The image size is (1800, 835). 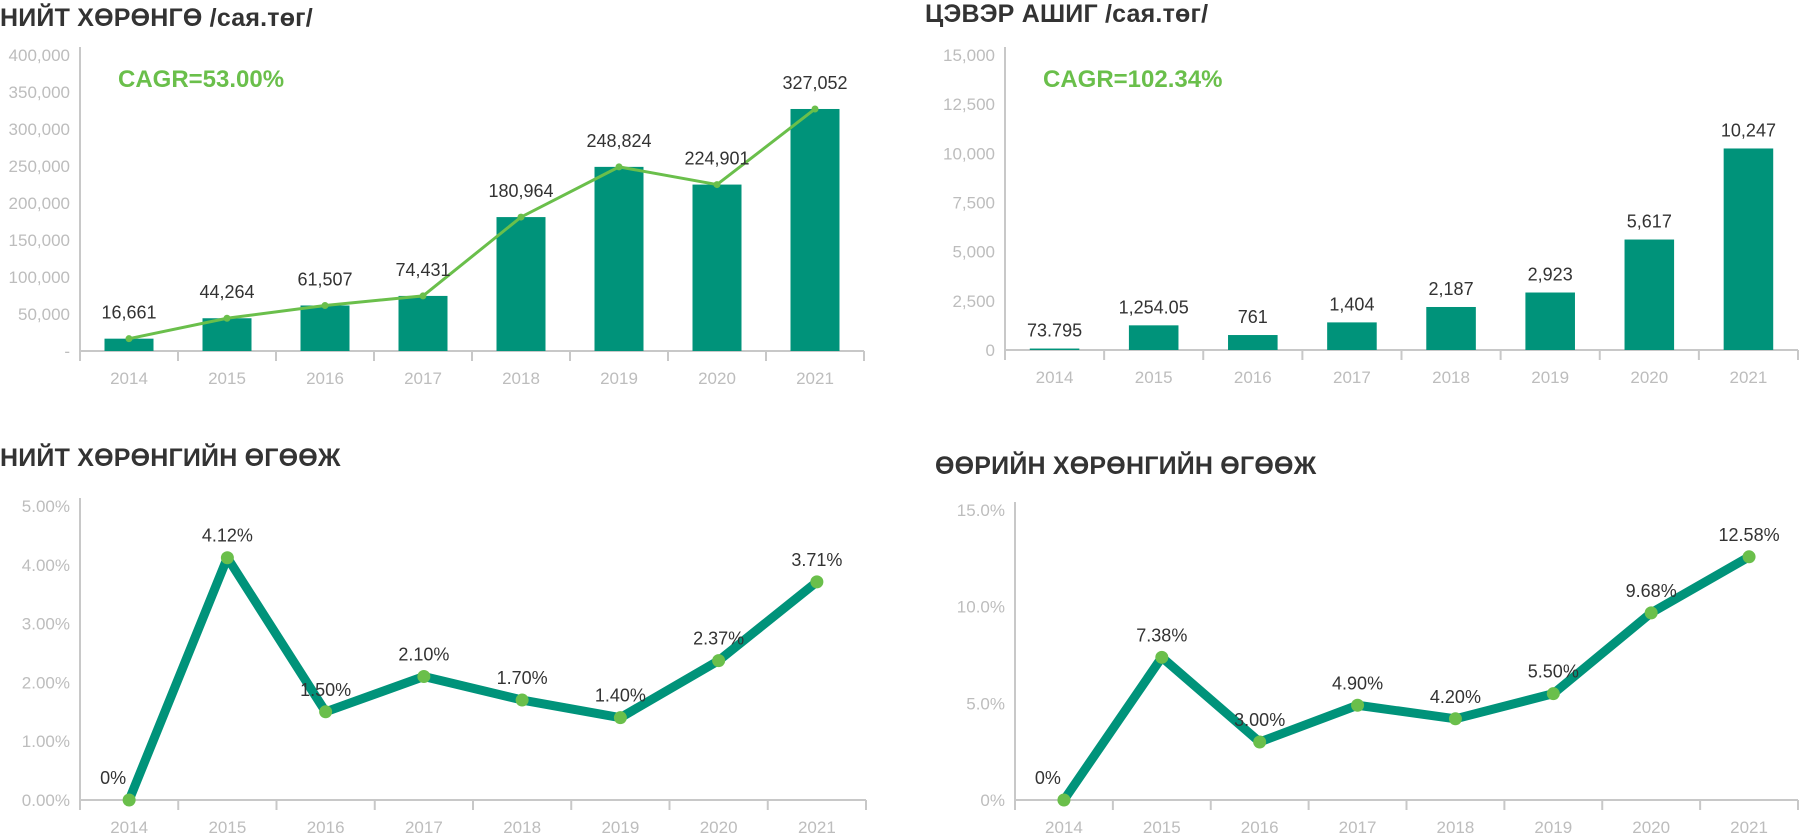 What do you see at coordinates (1748, 130) in the screenshot?
I see `data-label: 10,247` at bounding box center [1748, 130].